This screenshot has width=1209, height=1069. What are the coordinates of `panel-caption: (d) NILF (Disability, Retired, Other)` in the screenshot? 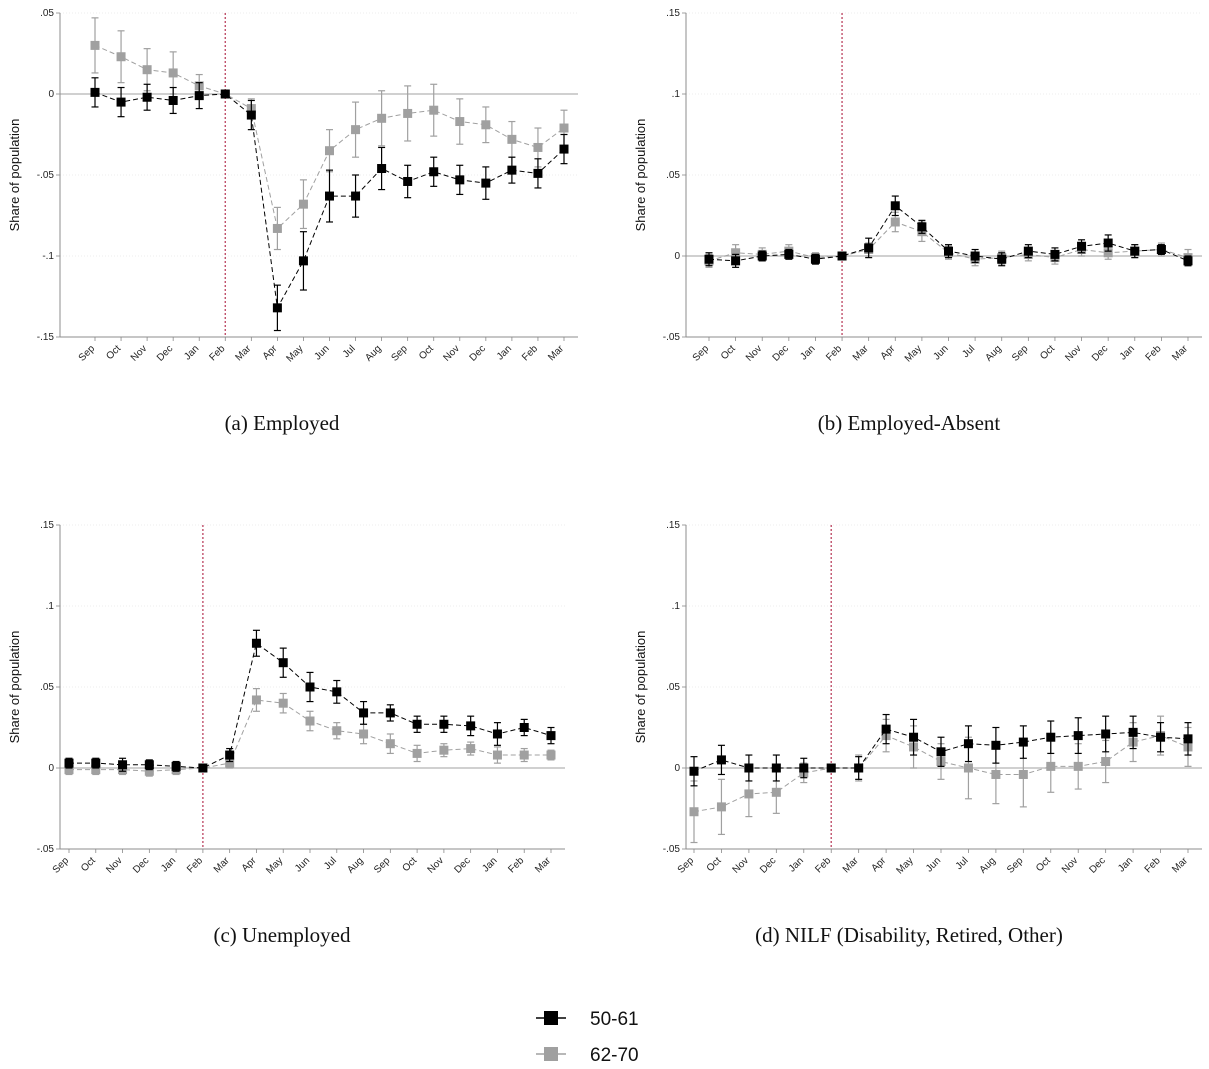 It's located at (909, 935).